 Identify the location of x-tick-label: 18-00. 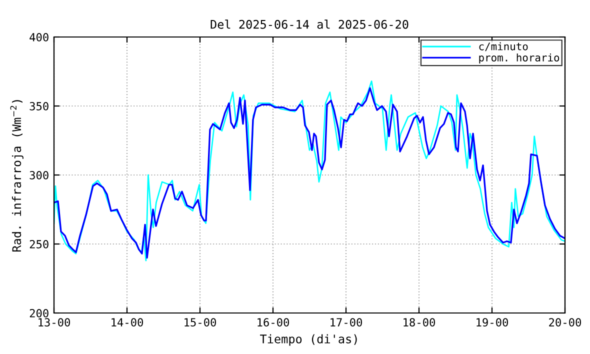
(420, 322).